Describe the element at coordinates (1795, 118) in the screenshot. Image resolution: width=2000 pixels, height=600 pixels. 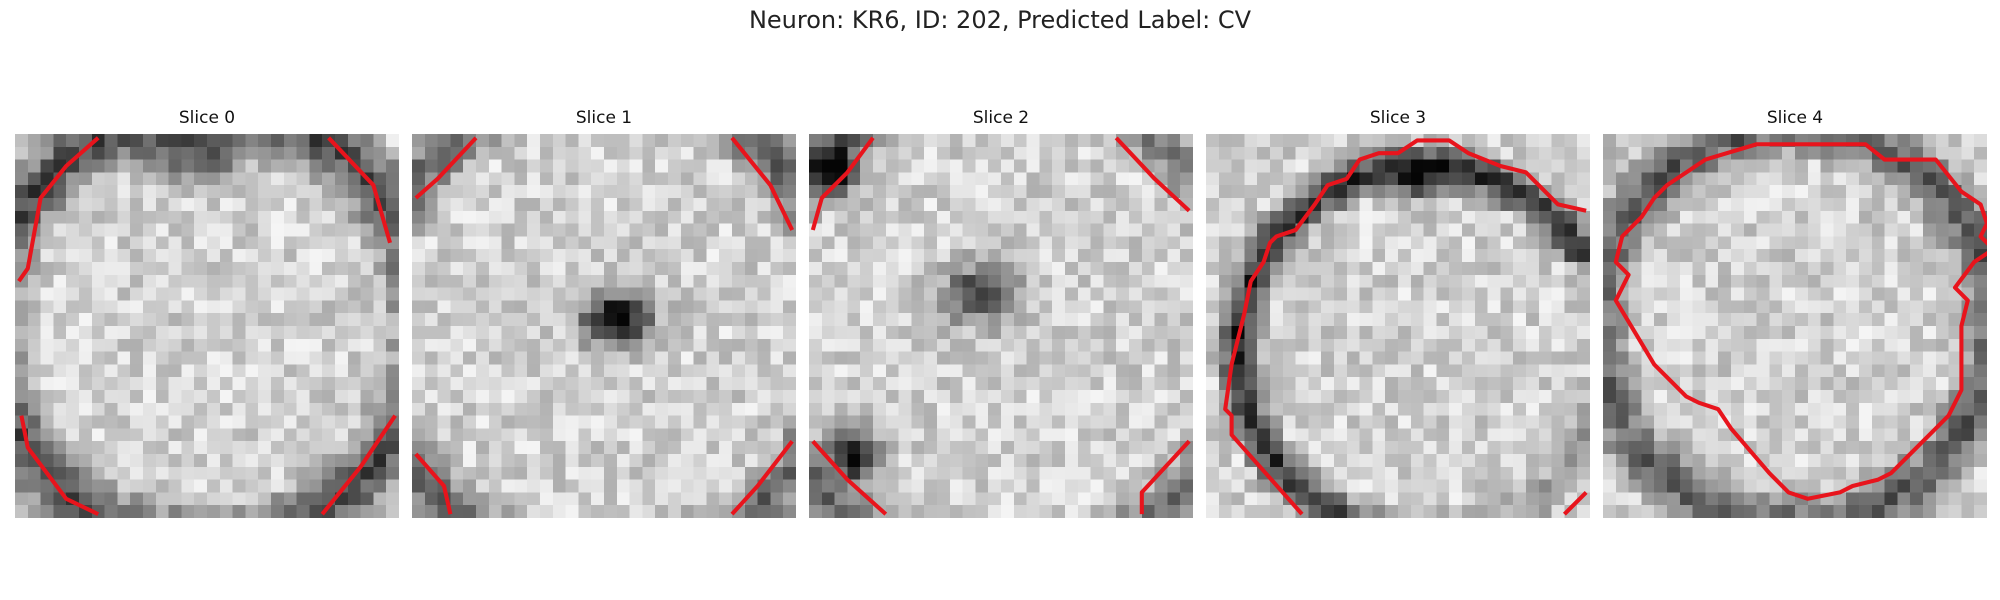
I see `panel-title: Slice 4` at that location.